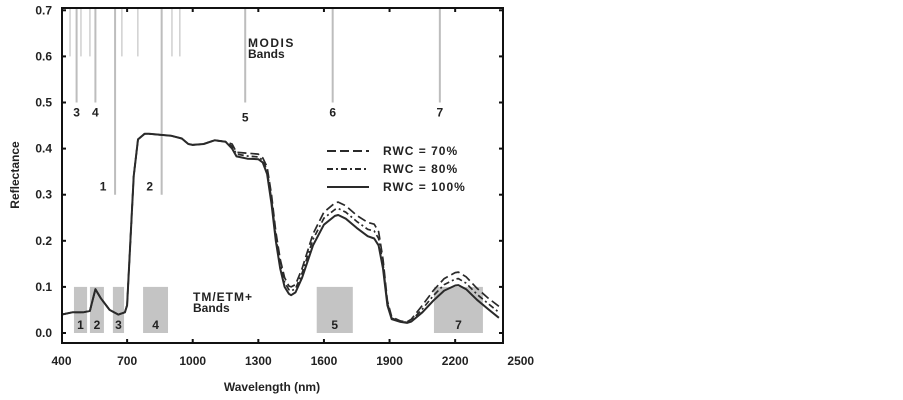 The image size is (903, 400). Describe the element at coordinates (271, 43) in the screenshot. I see `modis-label-line1: MODIS` at that location.